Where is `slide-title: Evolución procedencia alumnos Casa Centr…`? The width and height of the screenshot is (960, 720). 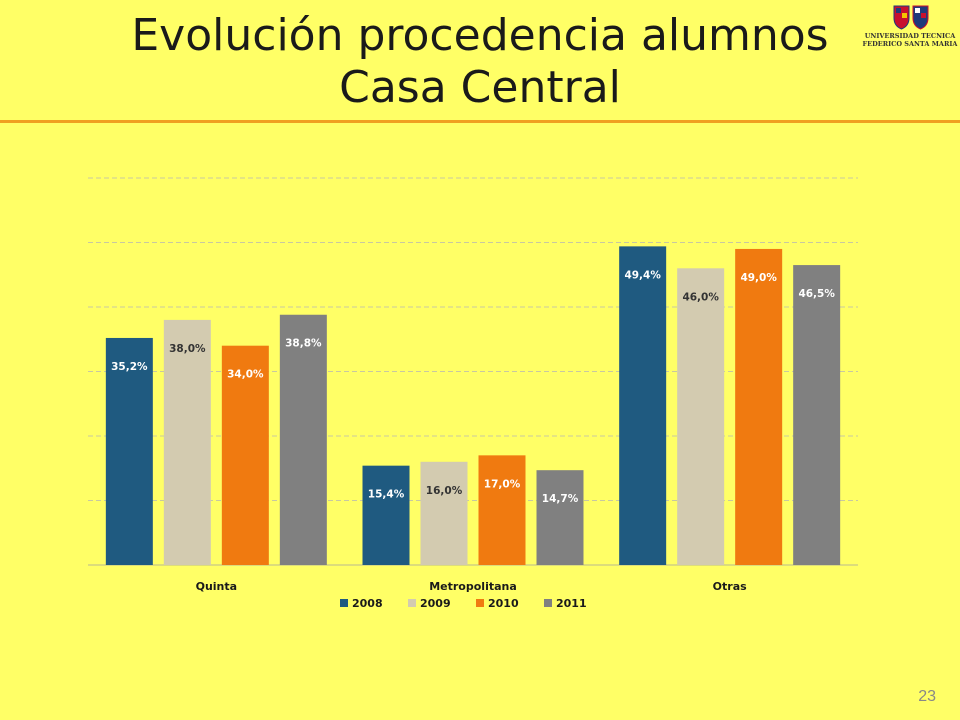 slide-title: Evolución procedencia alumnos Casa Centr… is located at coordinates (480, 62).